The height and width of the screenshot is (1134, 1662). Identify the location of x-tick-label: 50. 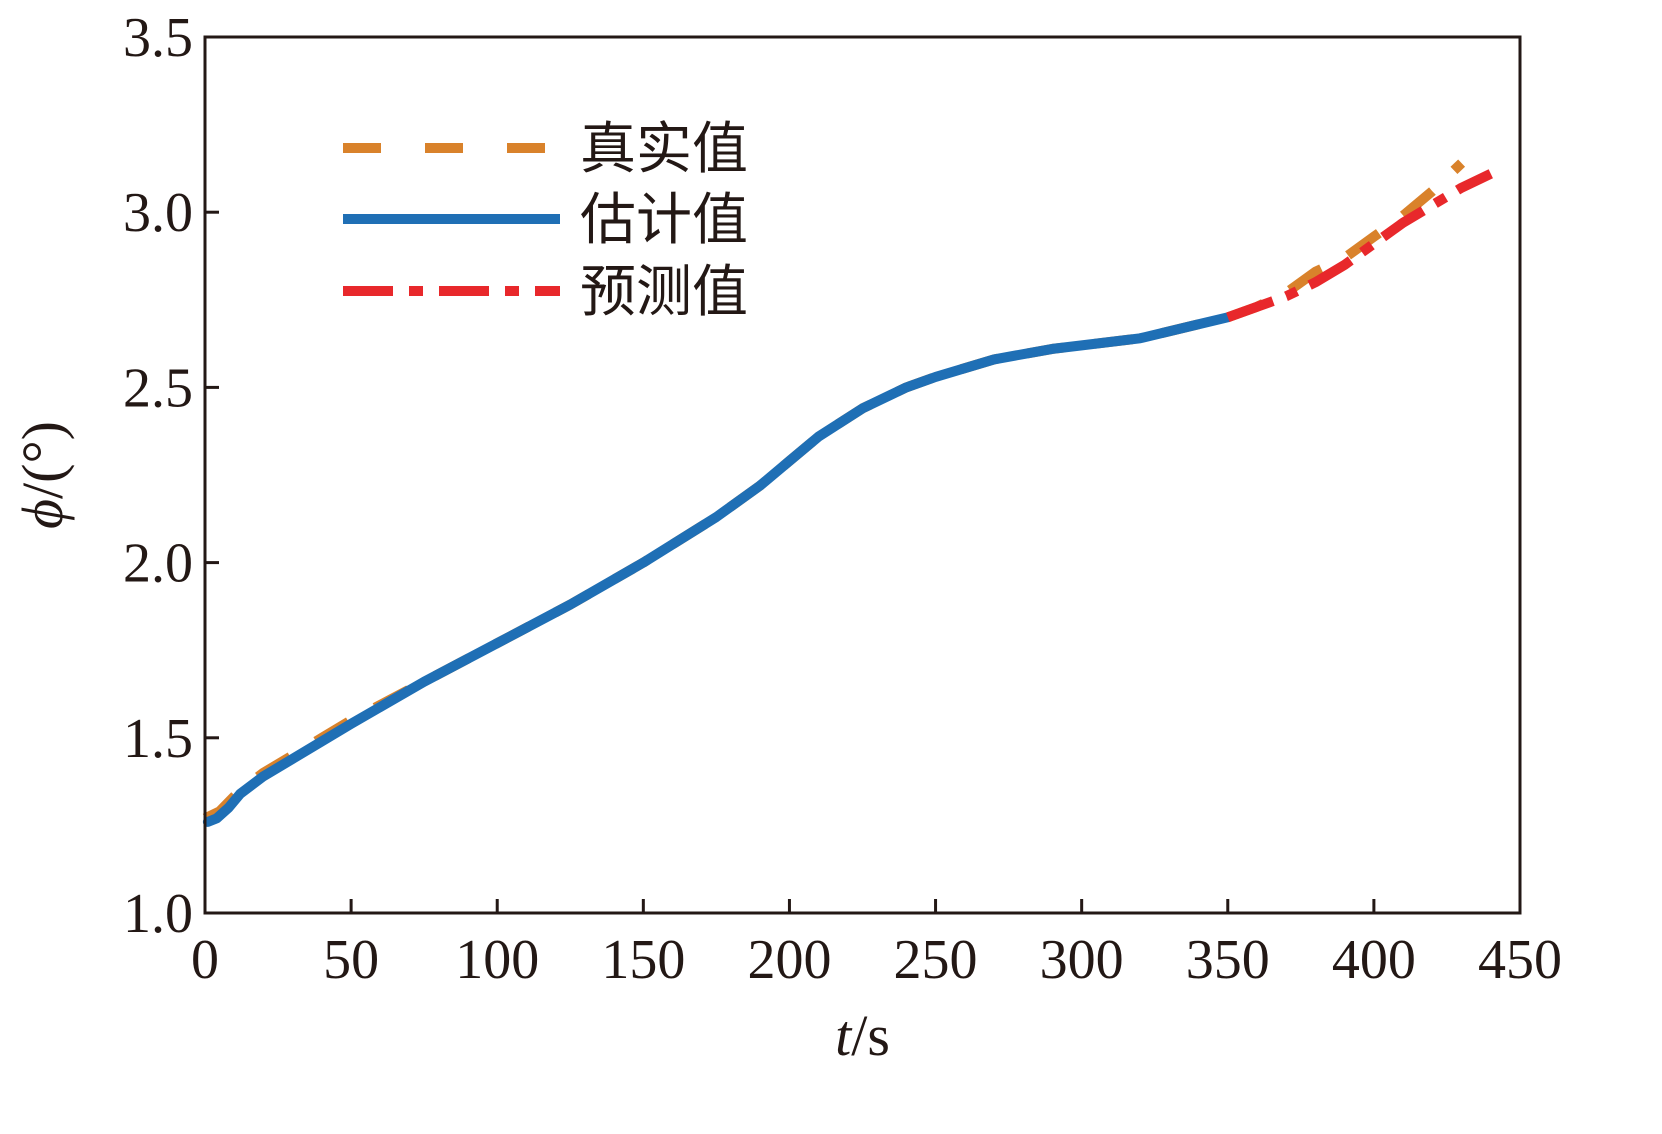
(351, 960).